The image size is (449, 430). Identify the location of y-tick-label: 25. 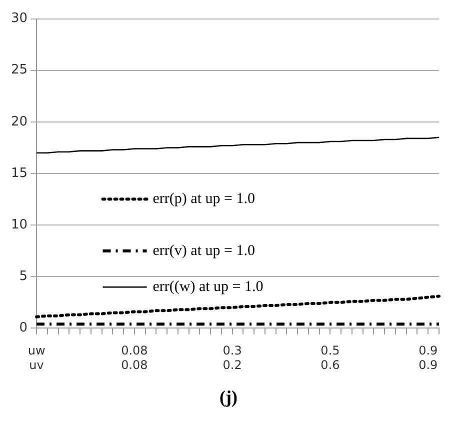
(19, 70).